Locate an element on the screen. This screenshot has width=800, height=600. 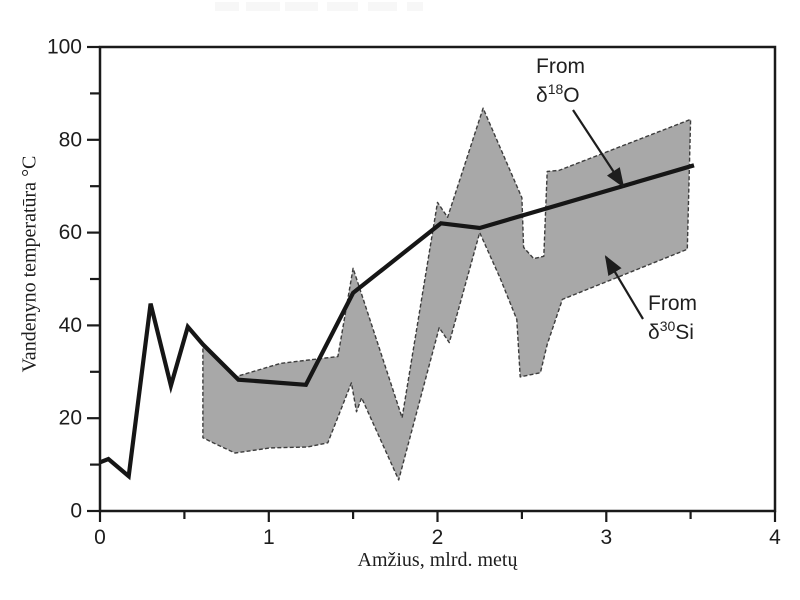
y-tick-label: 40 is located at coordinates (70, 325).